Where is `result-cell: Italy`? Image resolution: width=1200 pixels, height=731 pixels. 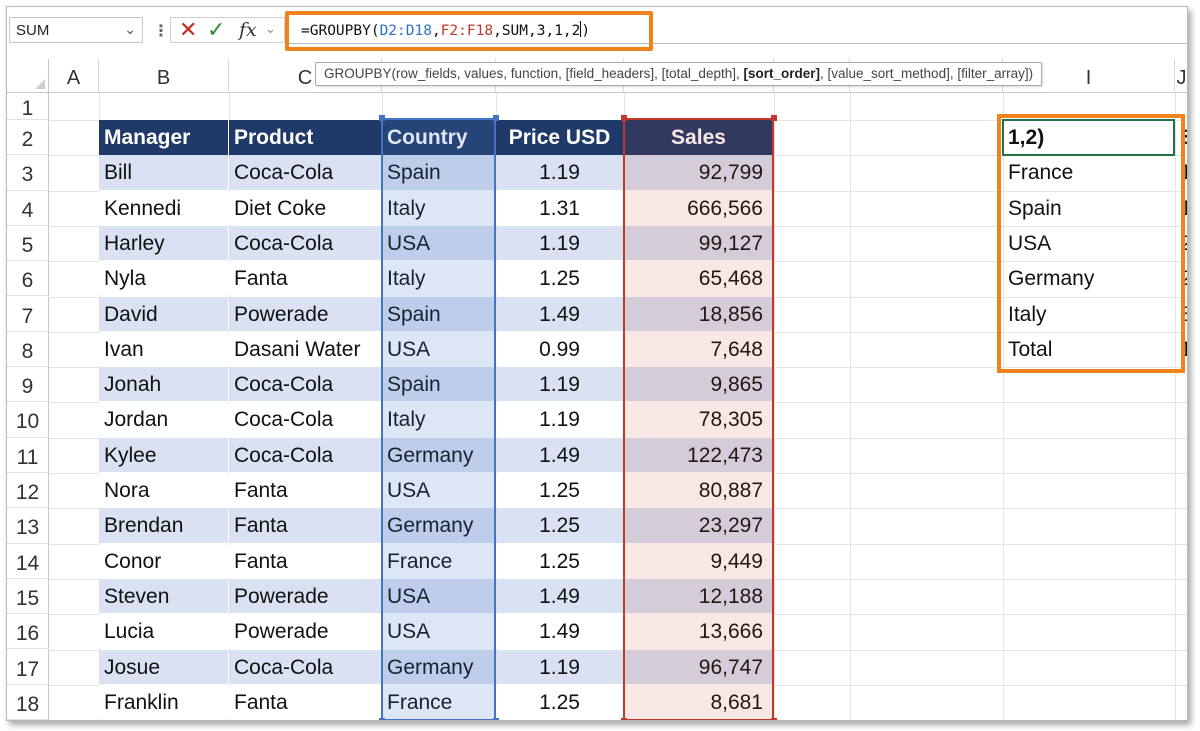
result-cell: Italy is located at coordinates (1027, 314).